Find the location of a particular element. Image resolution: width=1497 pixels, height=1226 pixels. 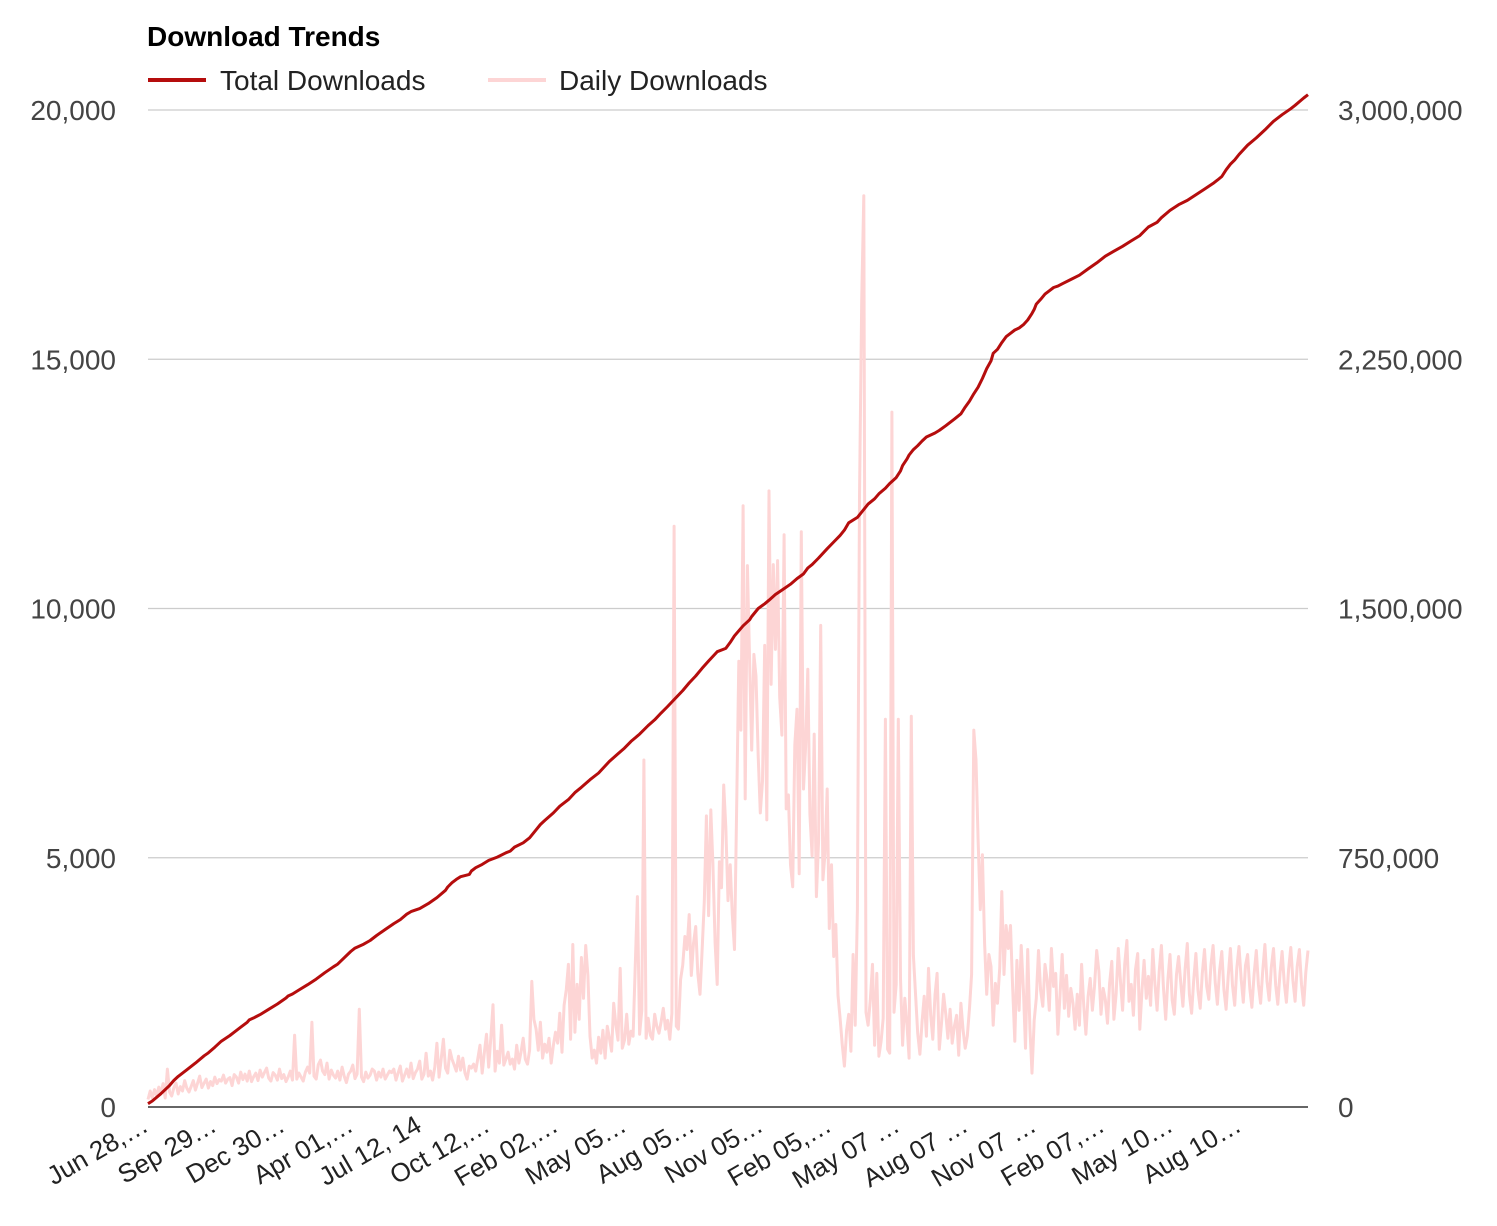

chart-title: Download Trends is located at coordinates (263, 36).